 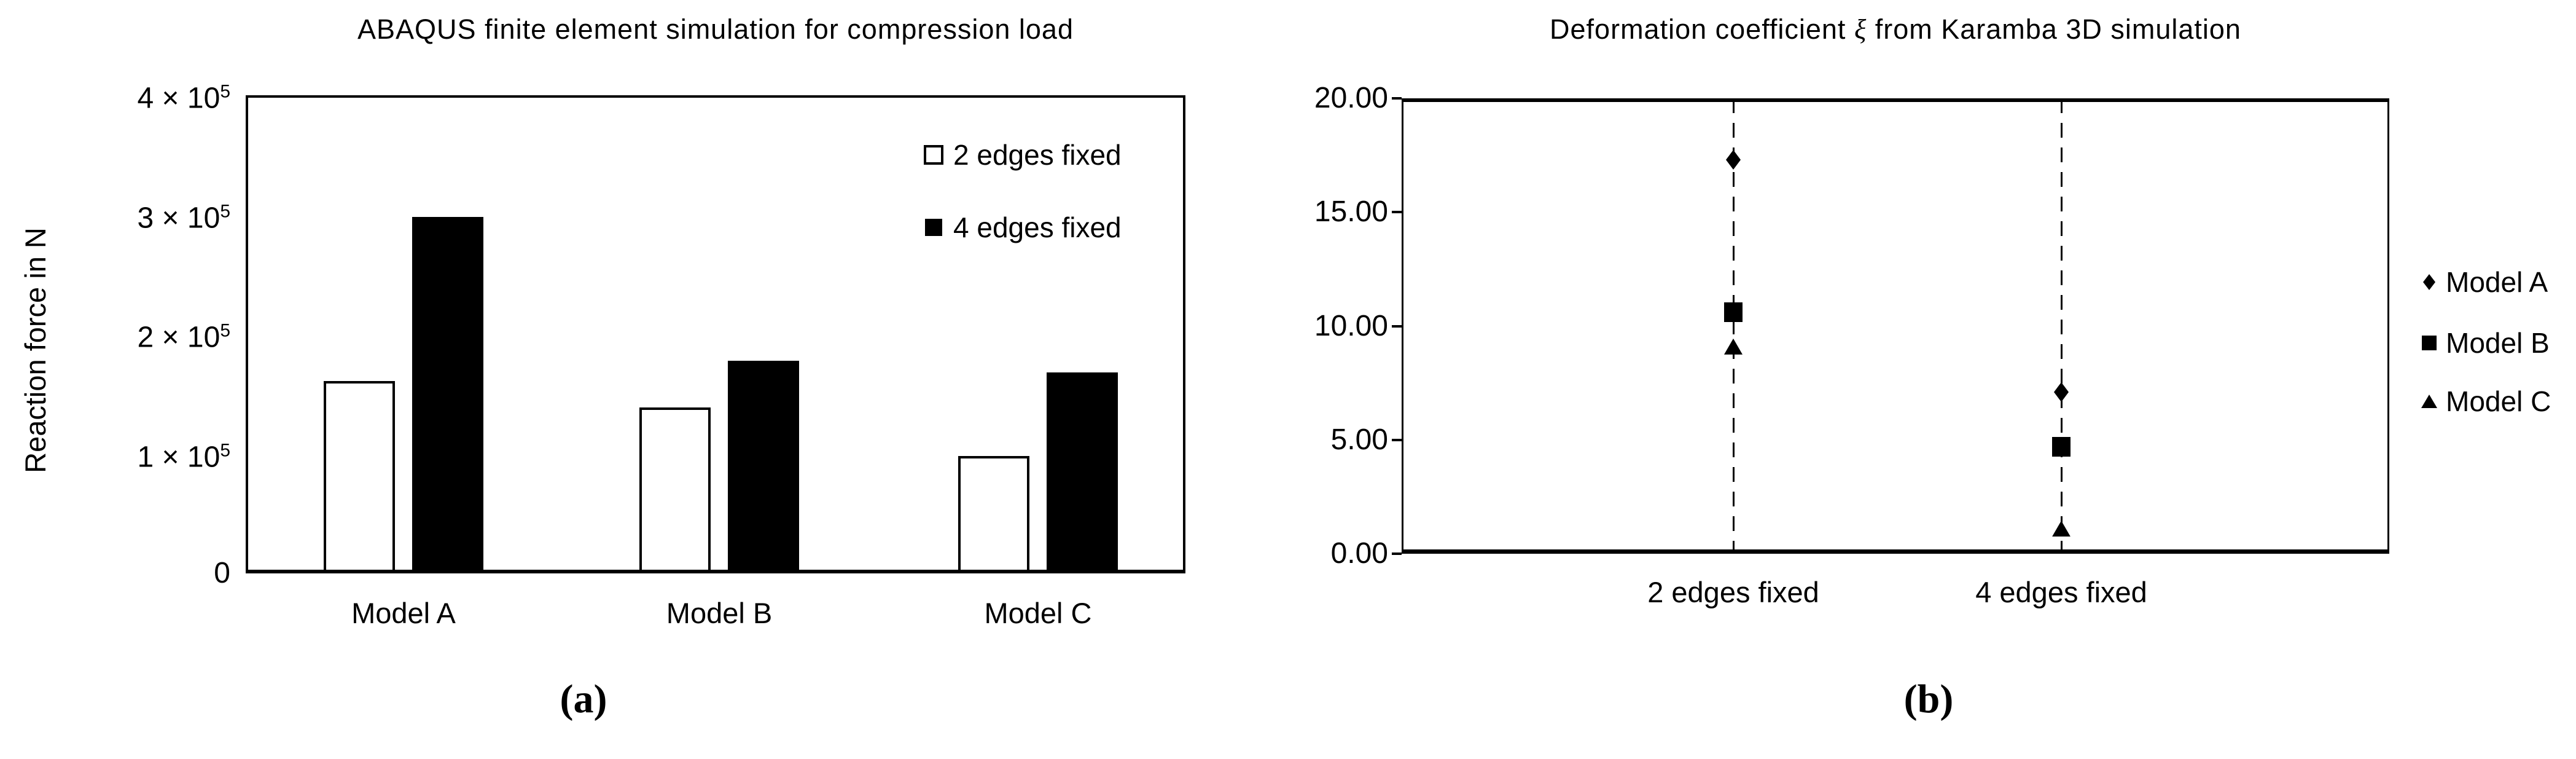 I want to click on chart-a-category-label: Model C, so click(x=1038, y=613).